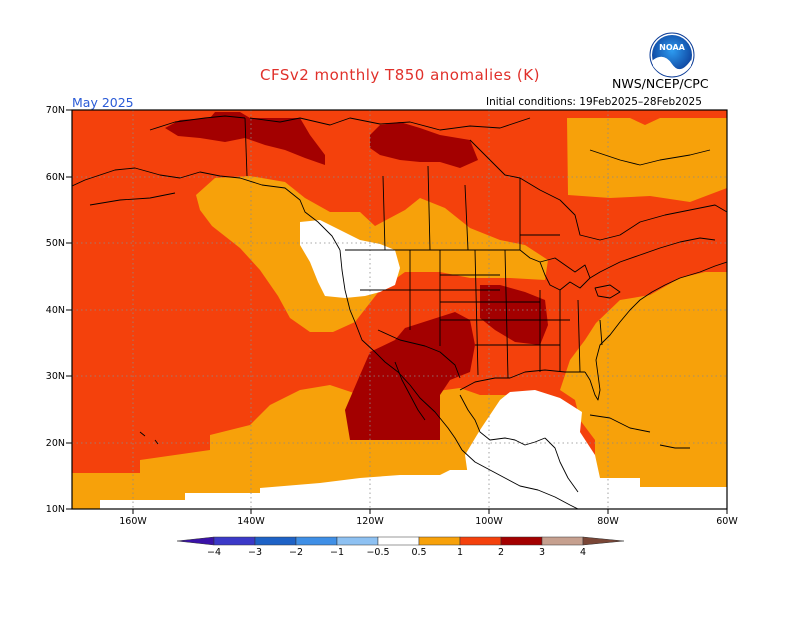 This screenshot has height=618, width=800. I want to click on map-title: CFSv2 monthly T850 anomalies (K), so click(400, 75).